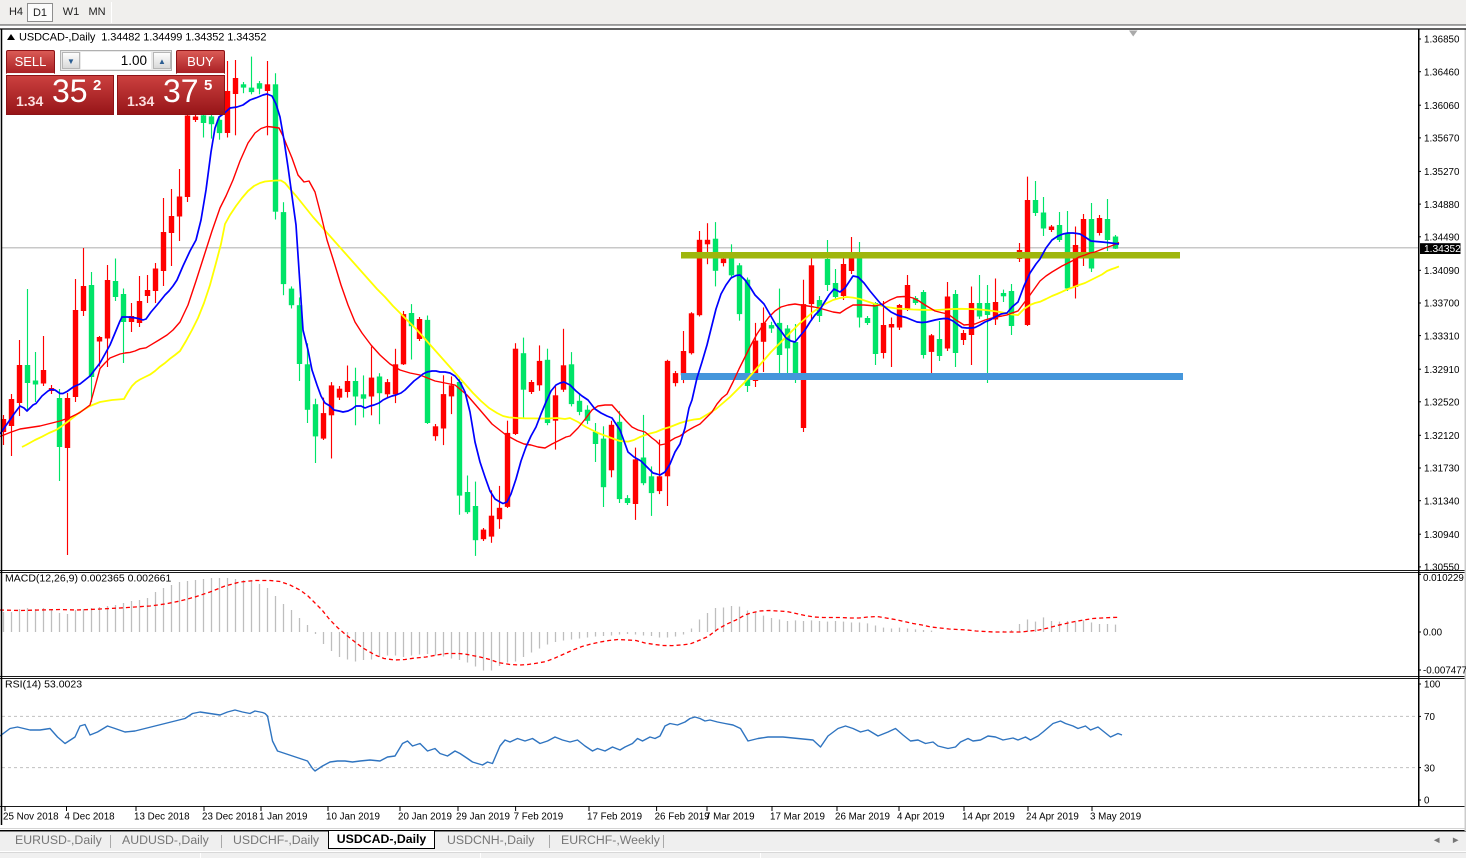 Image resolution: width=1466 pixels, height=863 pixels. Describe the element at coordinates (230, 817) in the screenshot. I see `svg-text: 23 Dec 2018` at that location.